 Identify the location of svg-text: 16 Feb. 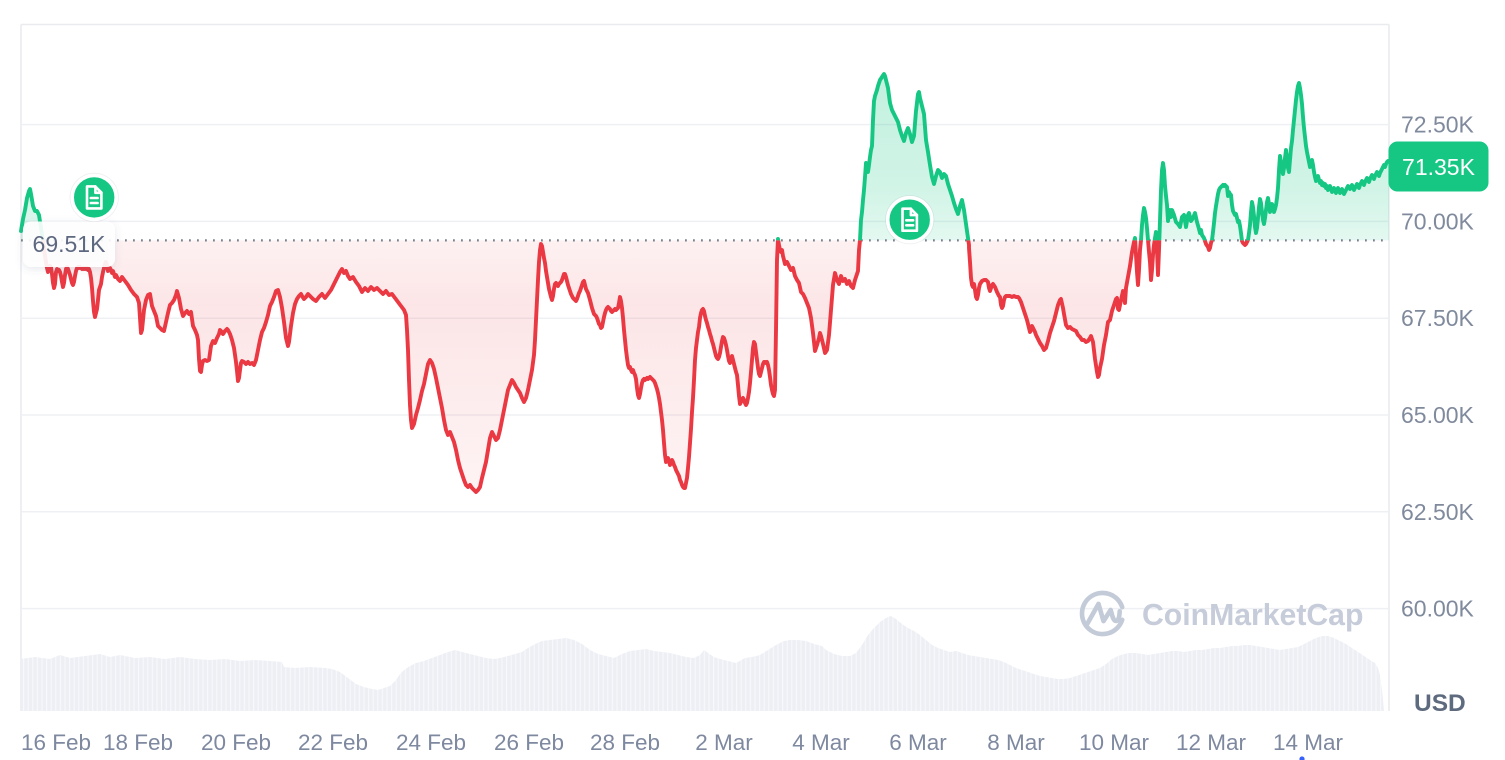
(56, 742).